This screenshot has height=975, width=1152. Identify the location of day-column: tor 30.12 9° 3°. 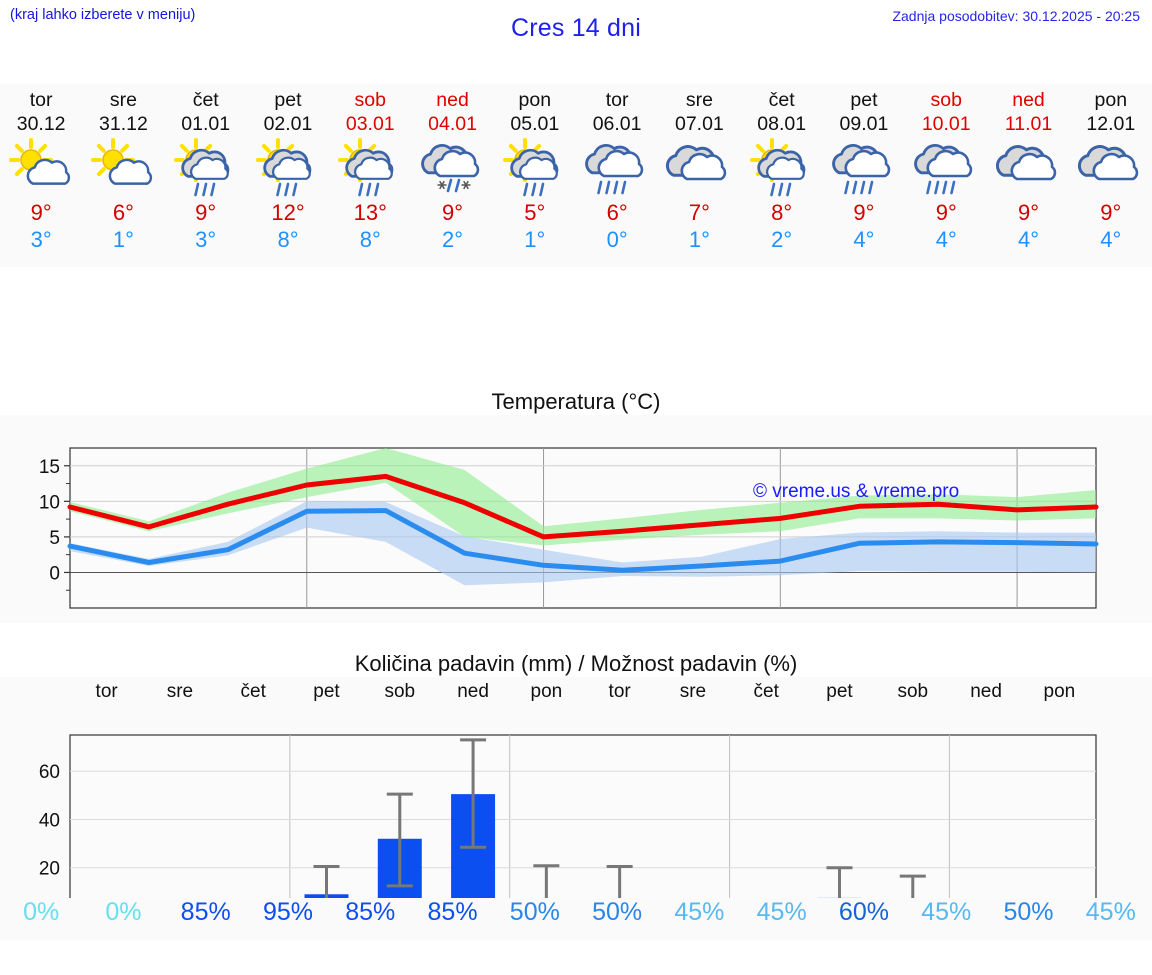
(41, 175).